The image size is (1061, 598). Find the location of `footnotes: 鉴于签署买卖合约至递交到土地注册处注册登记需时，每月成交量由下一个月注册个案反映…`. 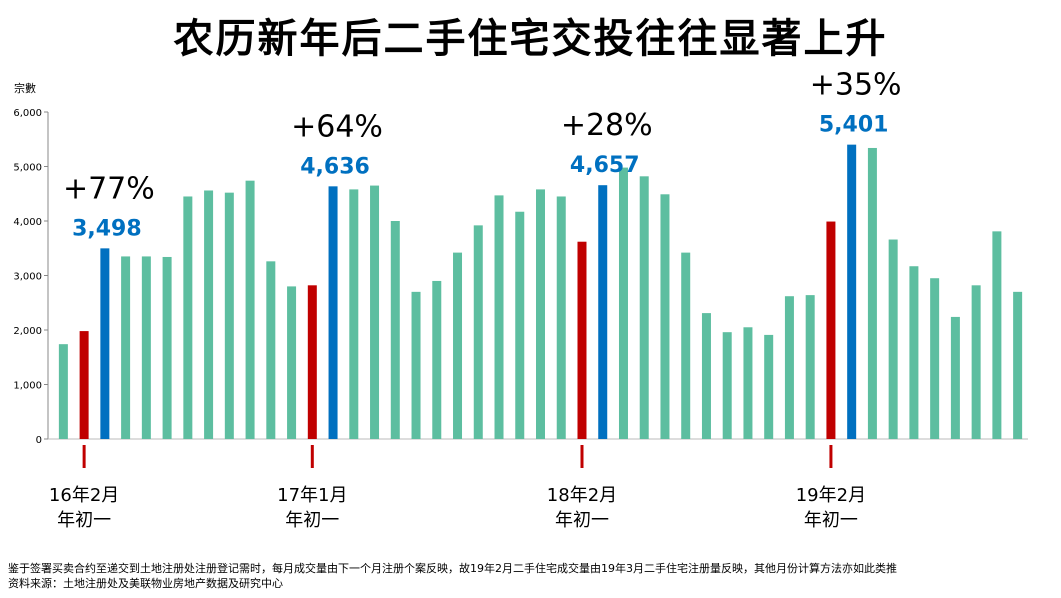

footnotes: 鉴于签署买卖合约至递交到土地注册处注册登记需时，每月成交量由下一个月注册个案反映… is located at coordinates (452, 576).